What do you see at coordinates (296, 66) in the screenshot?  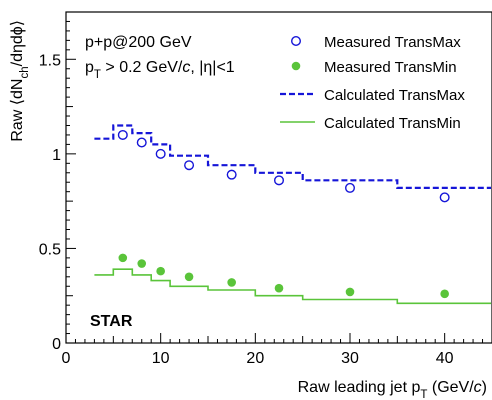 I see `legend-swatch-measured-transmin` at bounding box center [296, 66].